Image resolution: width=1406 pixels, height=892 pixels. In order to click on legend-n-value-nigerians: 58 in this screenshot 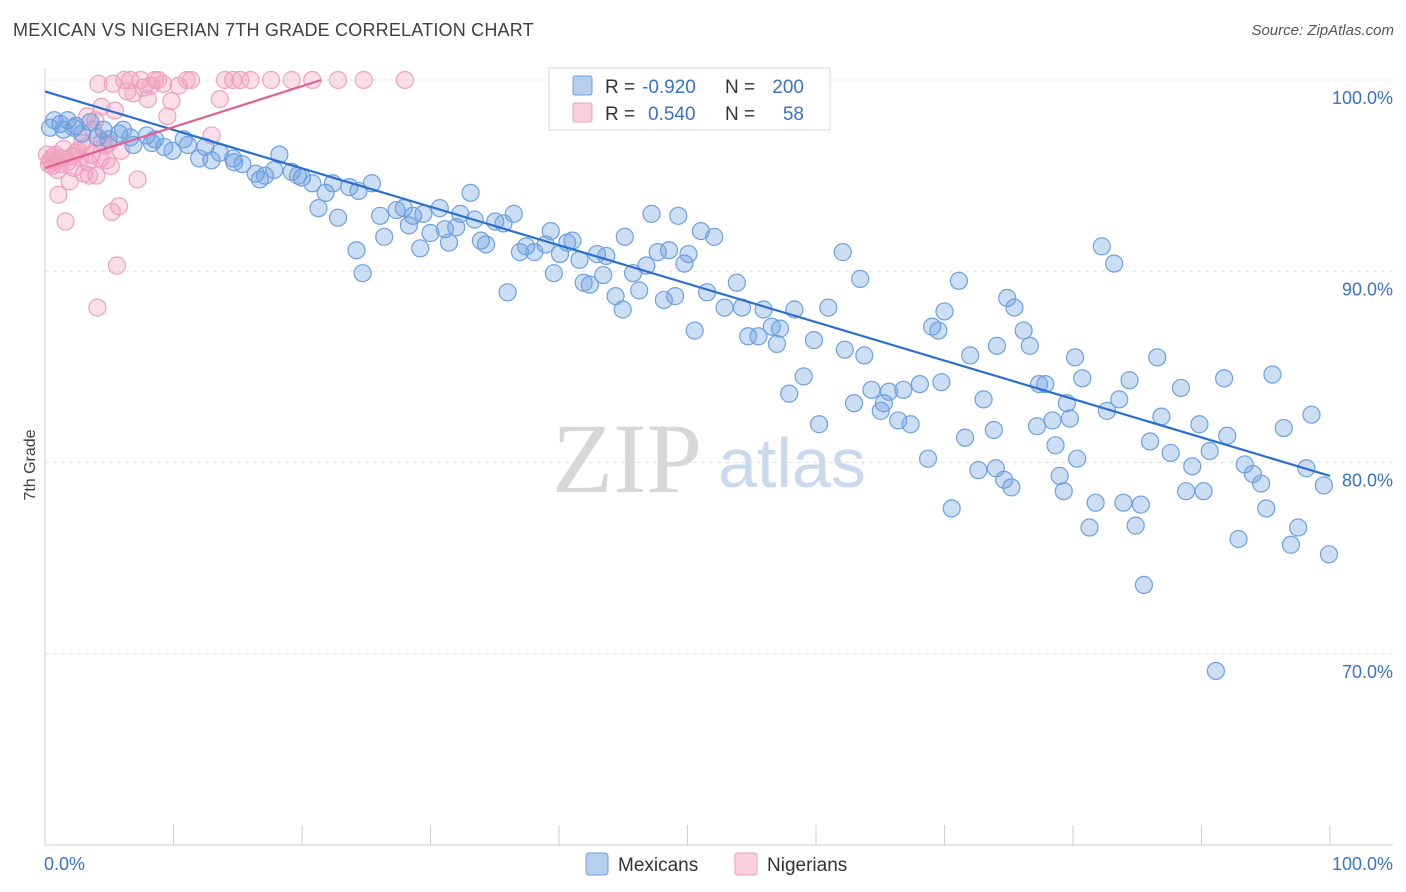, I will do `click(793, 114)`.